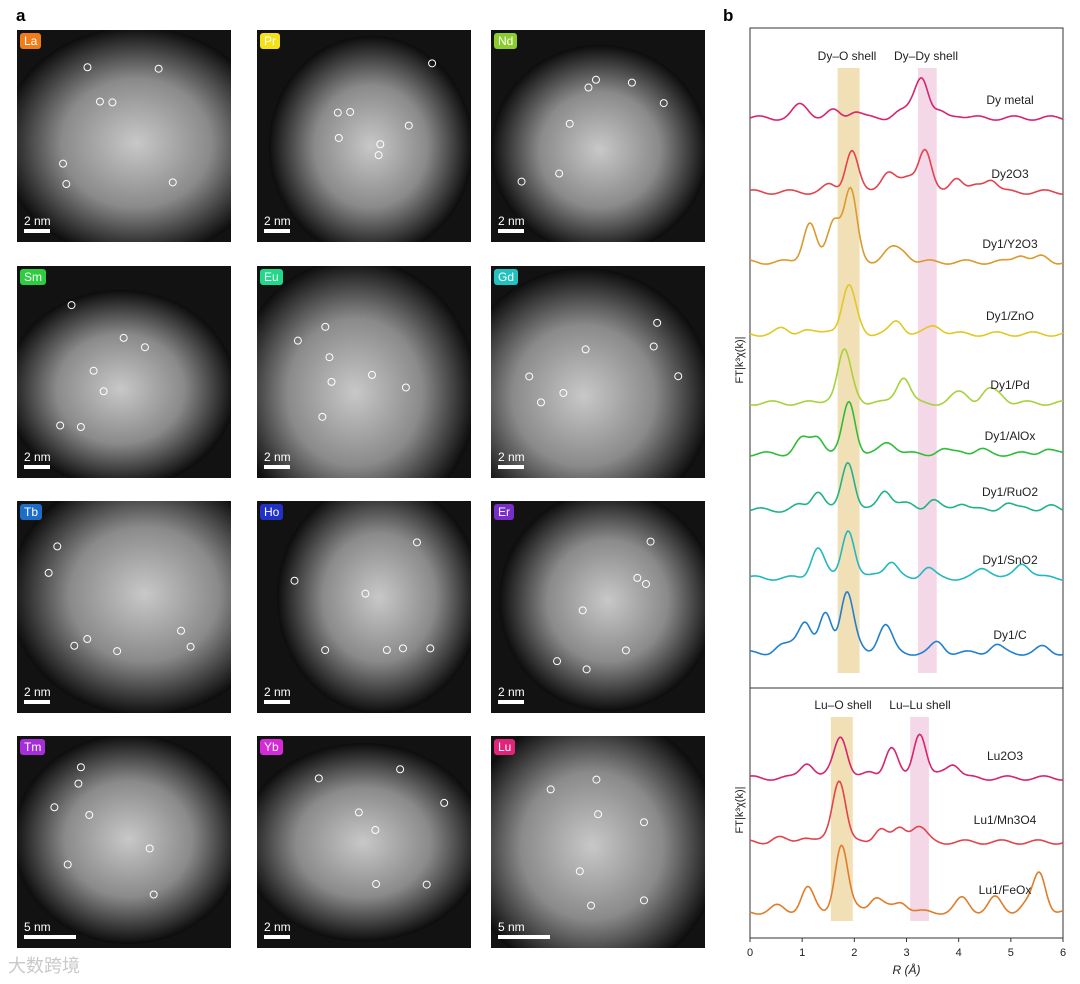 Image resolution: width=1080 pixels, height=984 pixels. I want to click on shell-label: Lu–O shell, so click(842, 705).